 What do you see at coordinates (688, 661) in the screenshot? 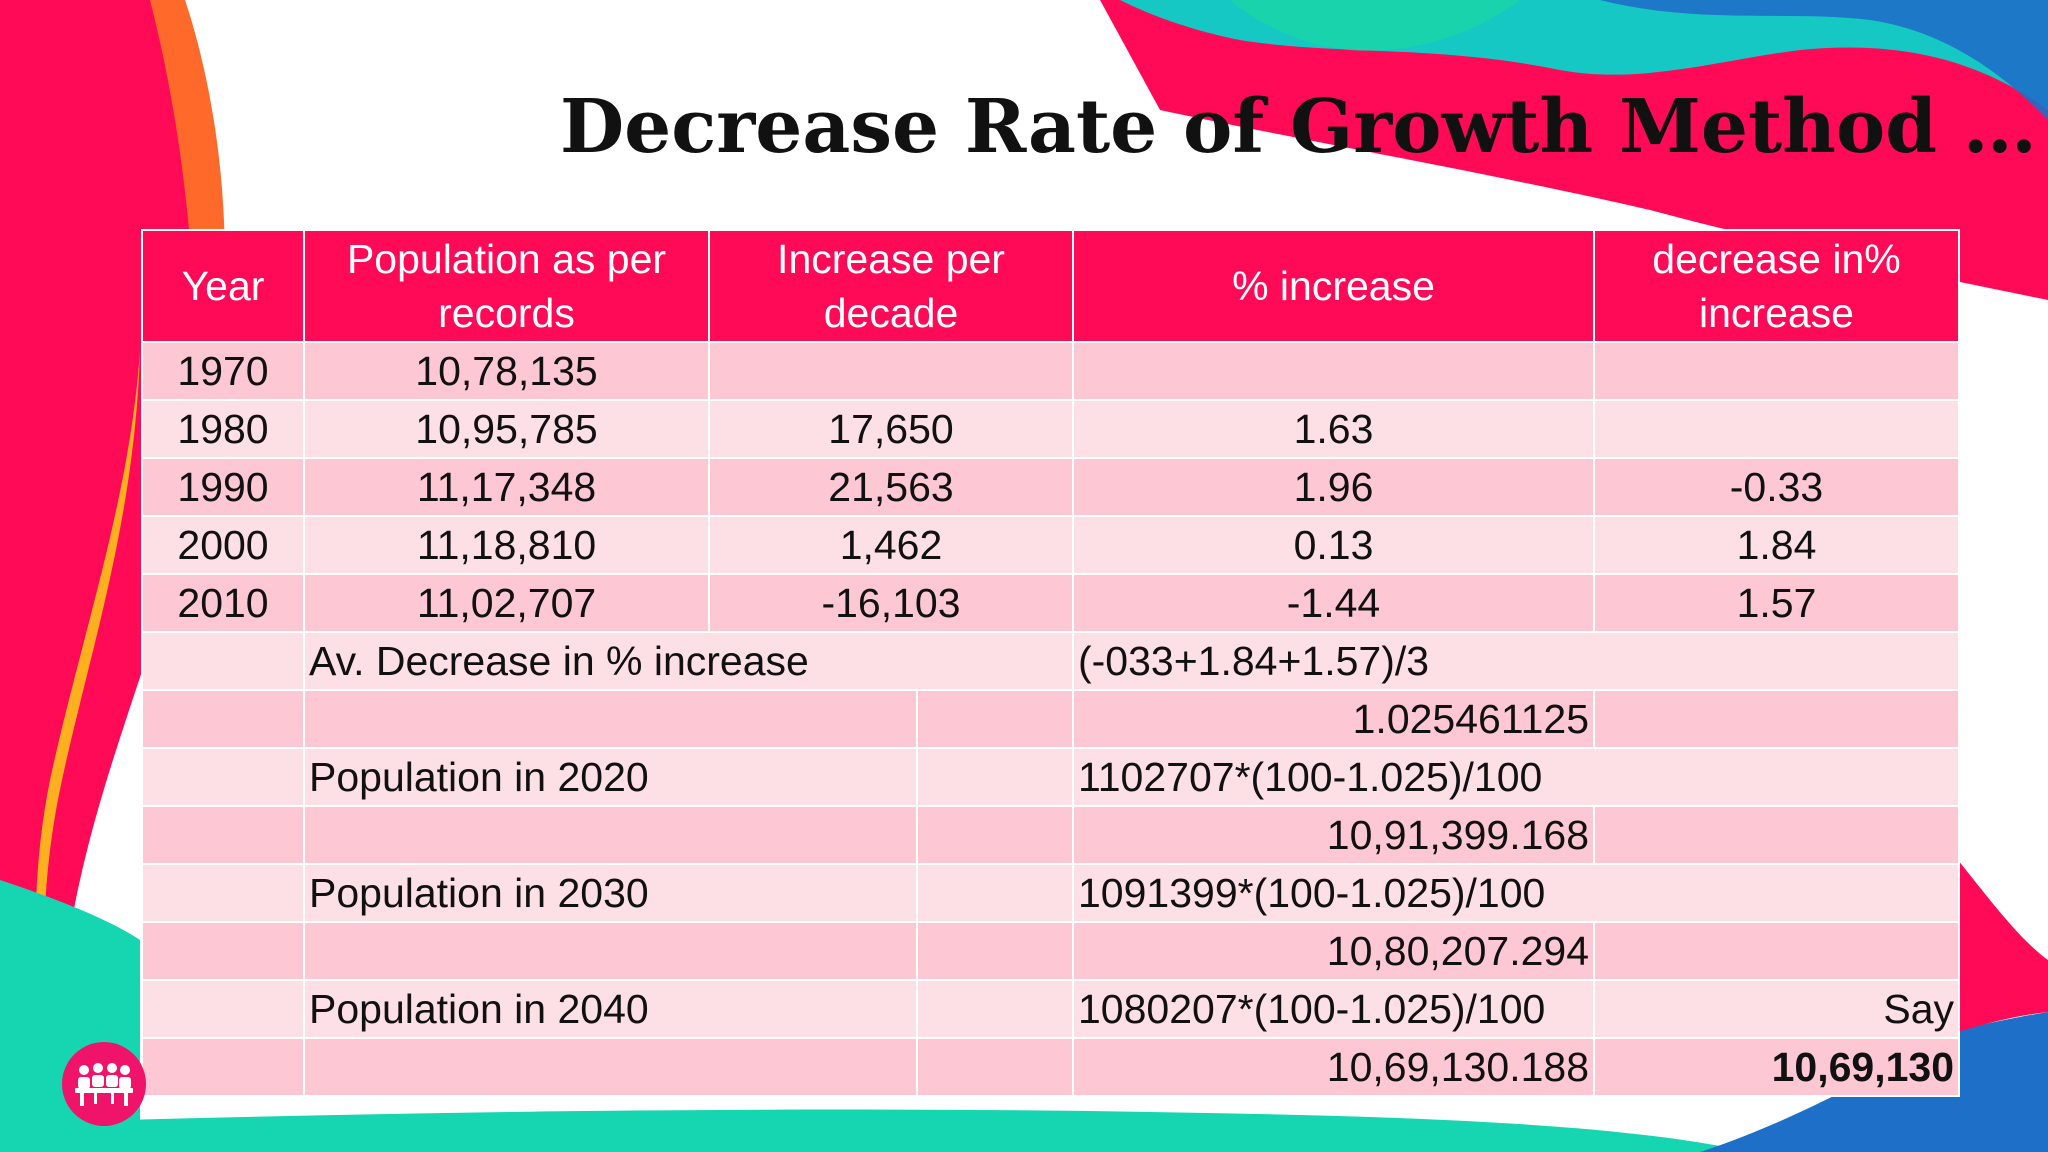
I see `avg-label: Av. Decrease in % increase` at bounding box center [688, 661].